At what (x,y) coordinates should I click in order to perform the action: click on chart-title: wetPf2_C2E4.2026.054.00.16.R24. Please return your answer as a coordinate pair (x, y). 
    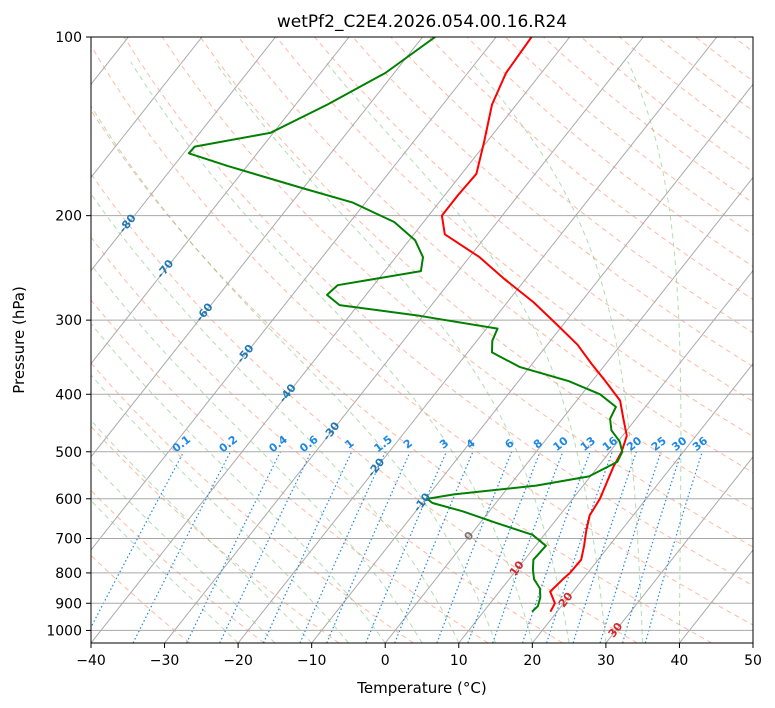
    Looking at the image, I should click on (422, 22).